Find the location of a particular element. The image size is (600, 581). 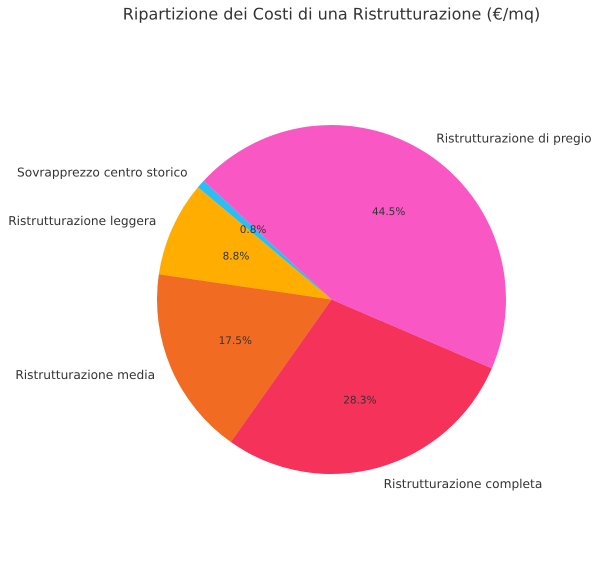

data-label: 17.5% is located at coordinates (235, 340).